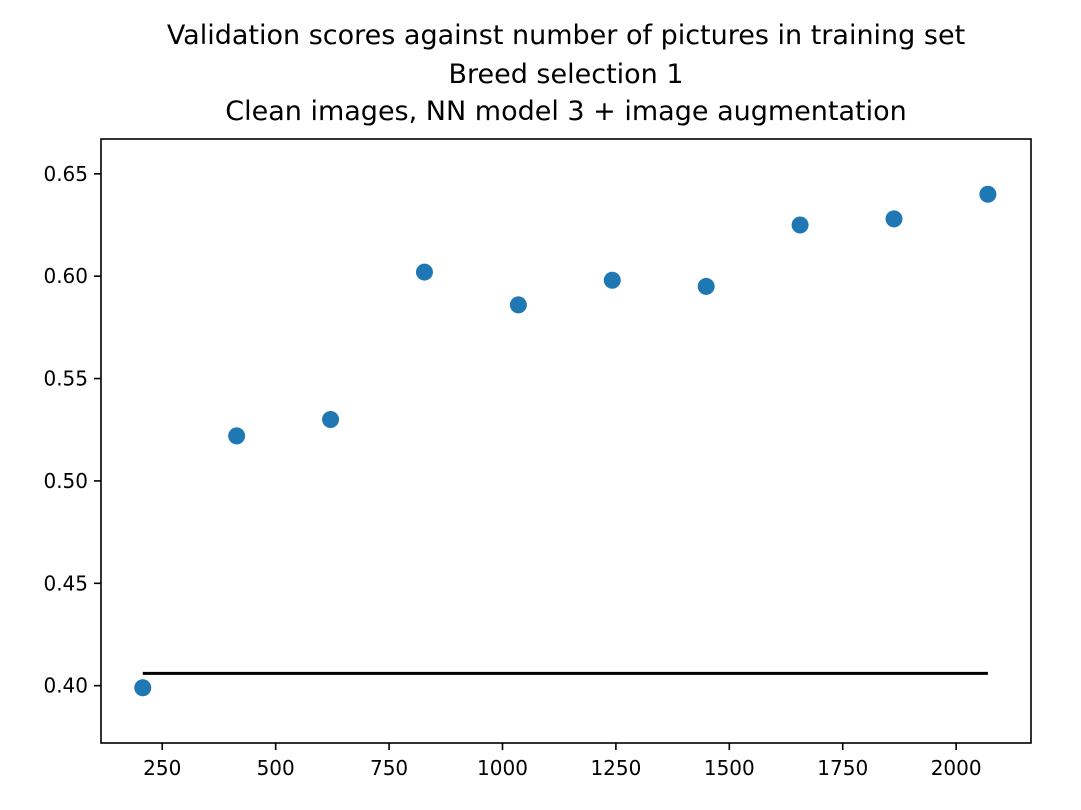 The width and height of the screenshot is (1081, 810). What do you see at coordinates (65, 481) in the screenshot?
I see `y-tick-label: 0.50` at bounding box center [65, 481].